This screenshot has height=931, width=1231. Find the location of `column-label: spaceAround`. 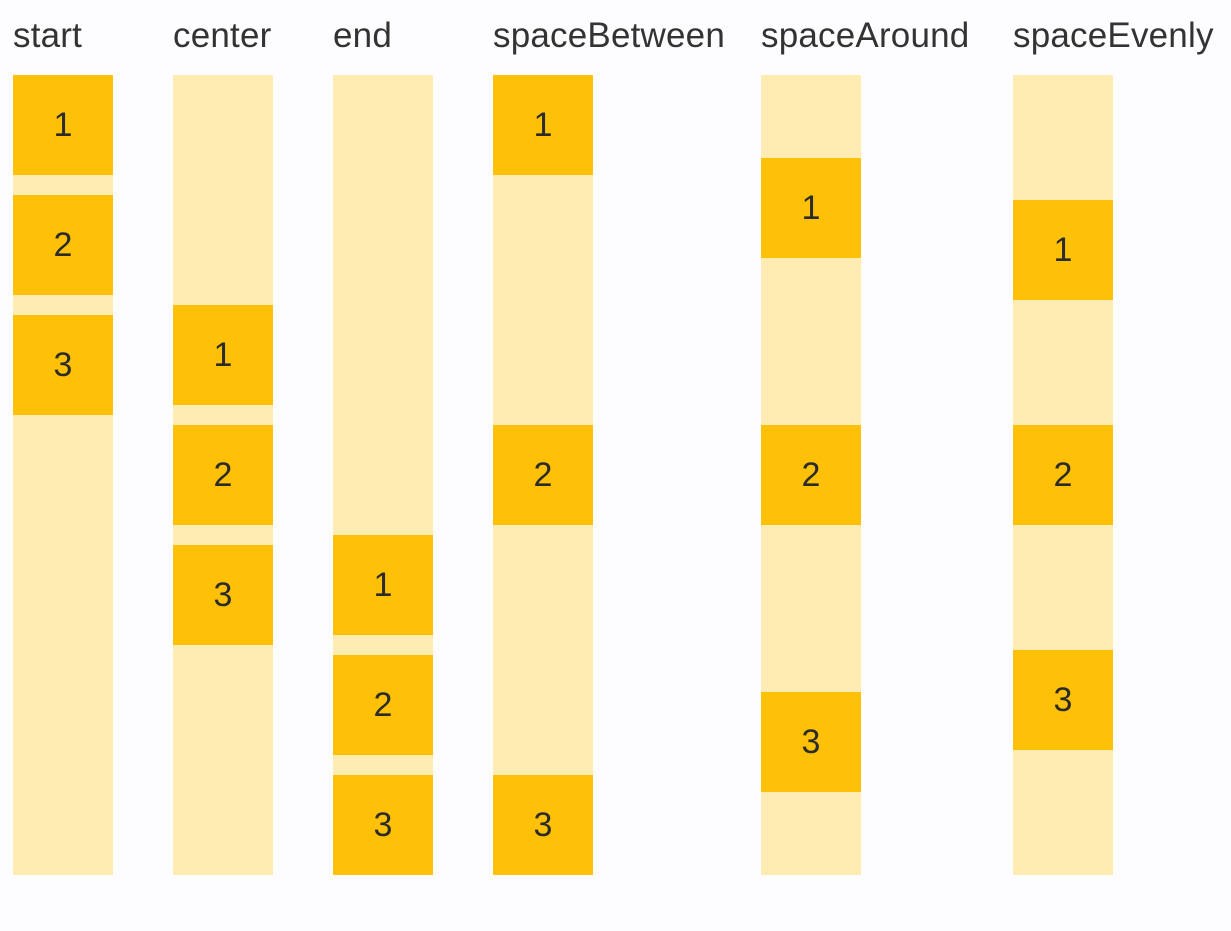

column-label: spaceAround is located at coordinates (865, 35).